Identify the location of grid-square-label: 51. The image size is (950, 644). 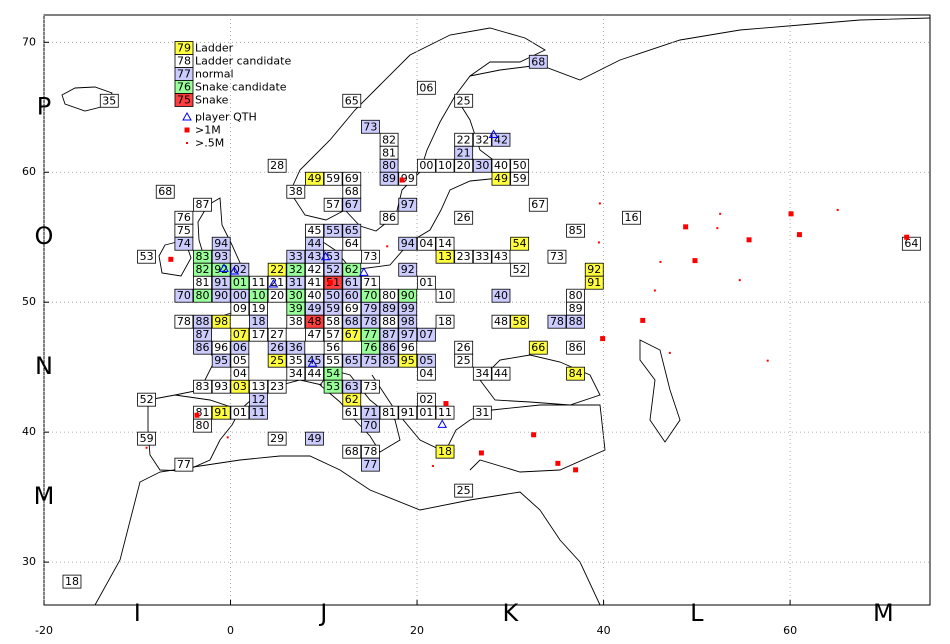
(333, 282).